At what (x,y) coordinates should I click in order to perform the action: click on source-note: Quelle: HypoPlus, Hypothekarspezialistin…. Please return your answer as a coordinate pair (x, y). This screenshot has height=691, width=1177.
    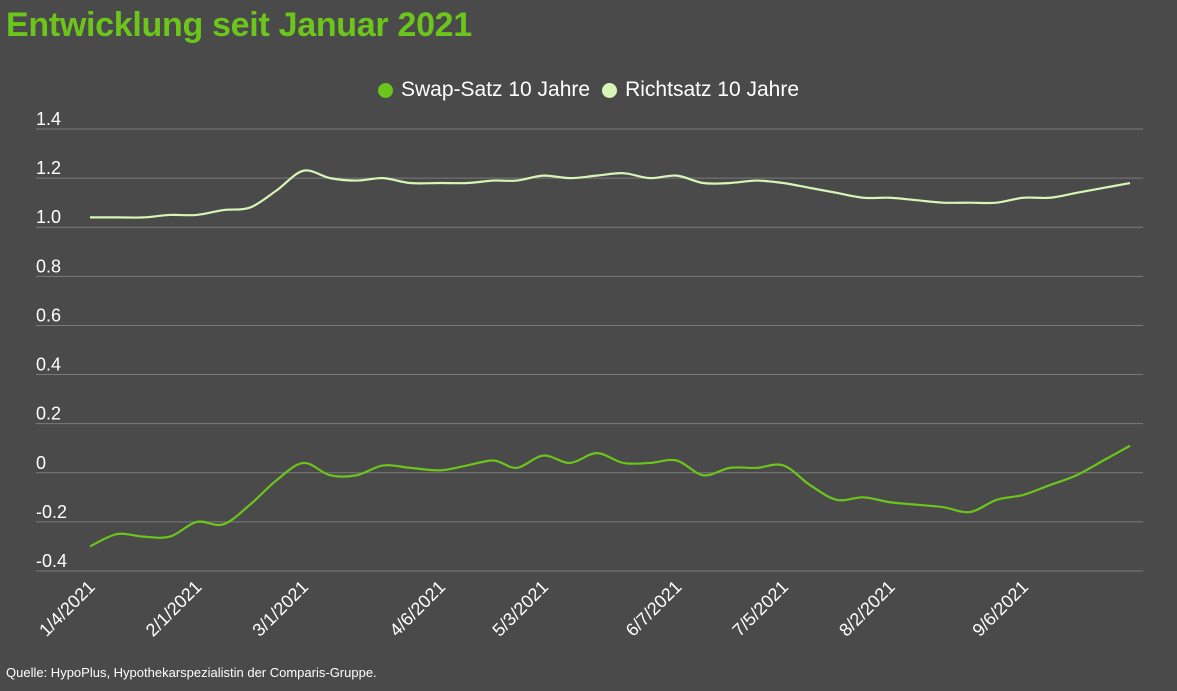
    Looking at the image, I should click on (191, 672).